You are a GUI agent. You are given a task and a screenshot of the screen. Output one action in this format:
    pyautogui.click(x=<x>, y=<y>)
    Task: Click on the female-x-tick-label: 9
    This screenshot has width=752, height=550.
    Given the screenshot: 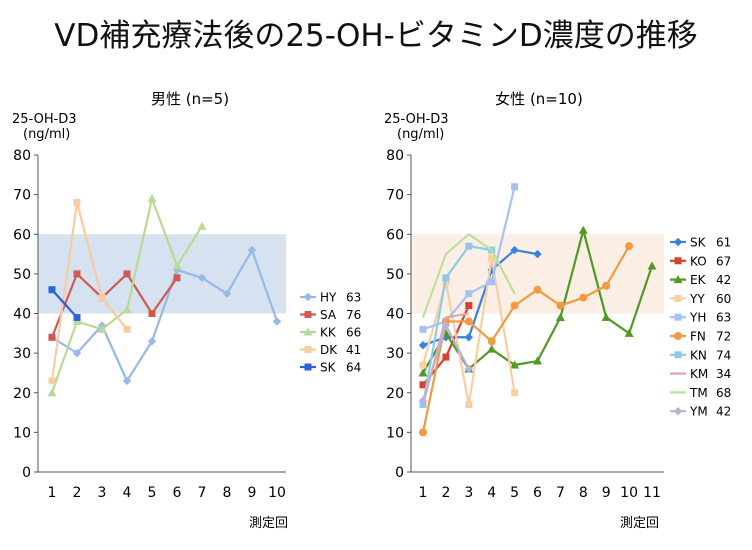 What is the action you would take?
    pyautogui.click(x=606, y=493)
    